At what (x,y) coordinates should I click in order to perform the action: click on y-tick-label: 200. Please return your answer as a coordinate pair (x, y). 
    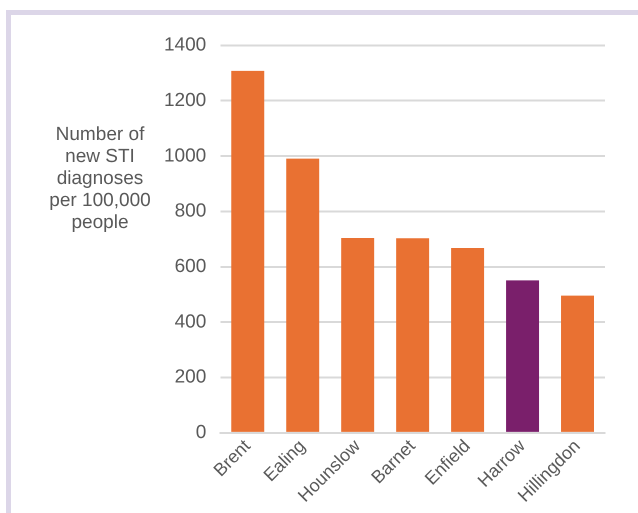
    Looking at the image, I should click on (190, 377).